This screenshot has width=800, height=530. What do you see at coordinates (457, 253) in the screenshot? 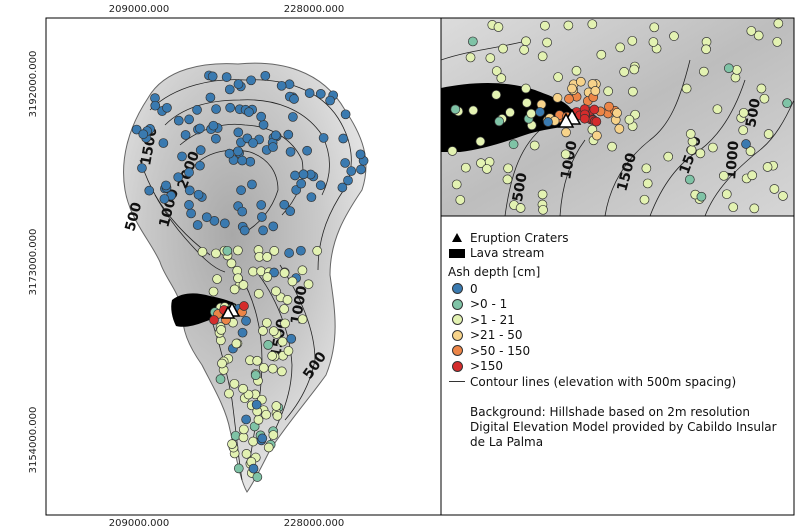
I see `lava-swatch` at bounding box center [457, 253].